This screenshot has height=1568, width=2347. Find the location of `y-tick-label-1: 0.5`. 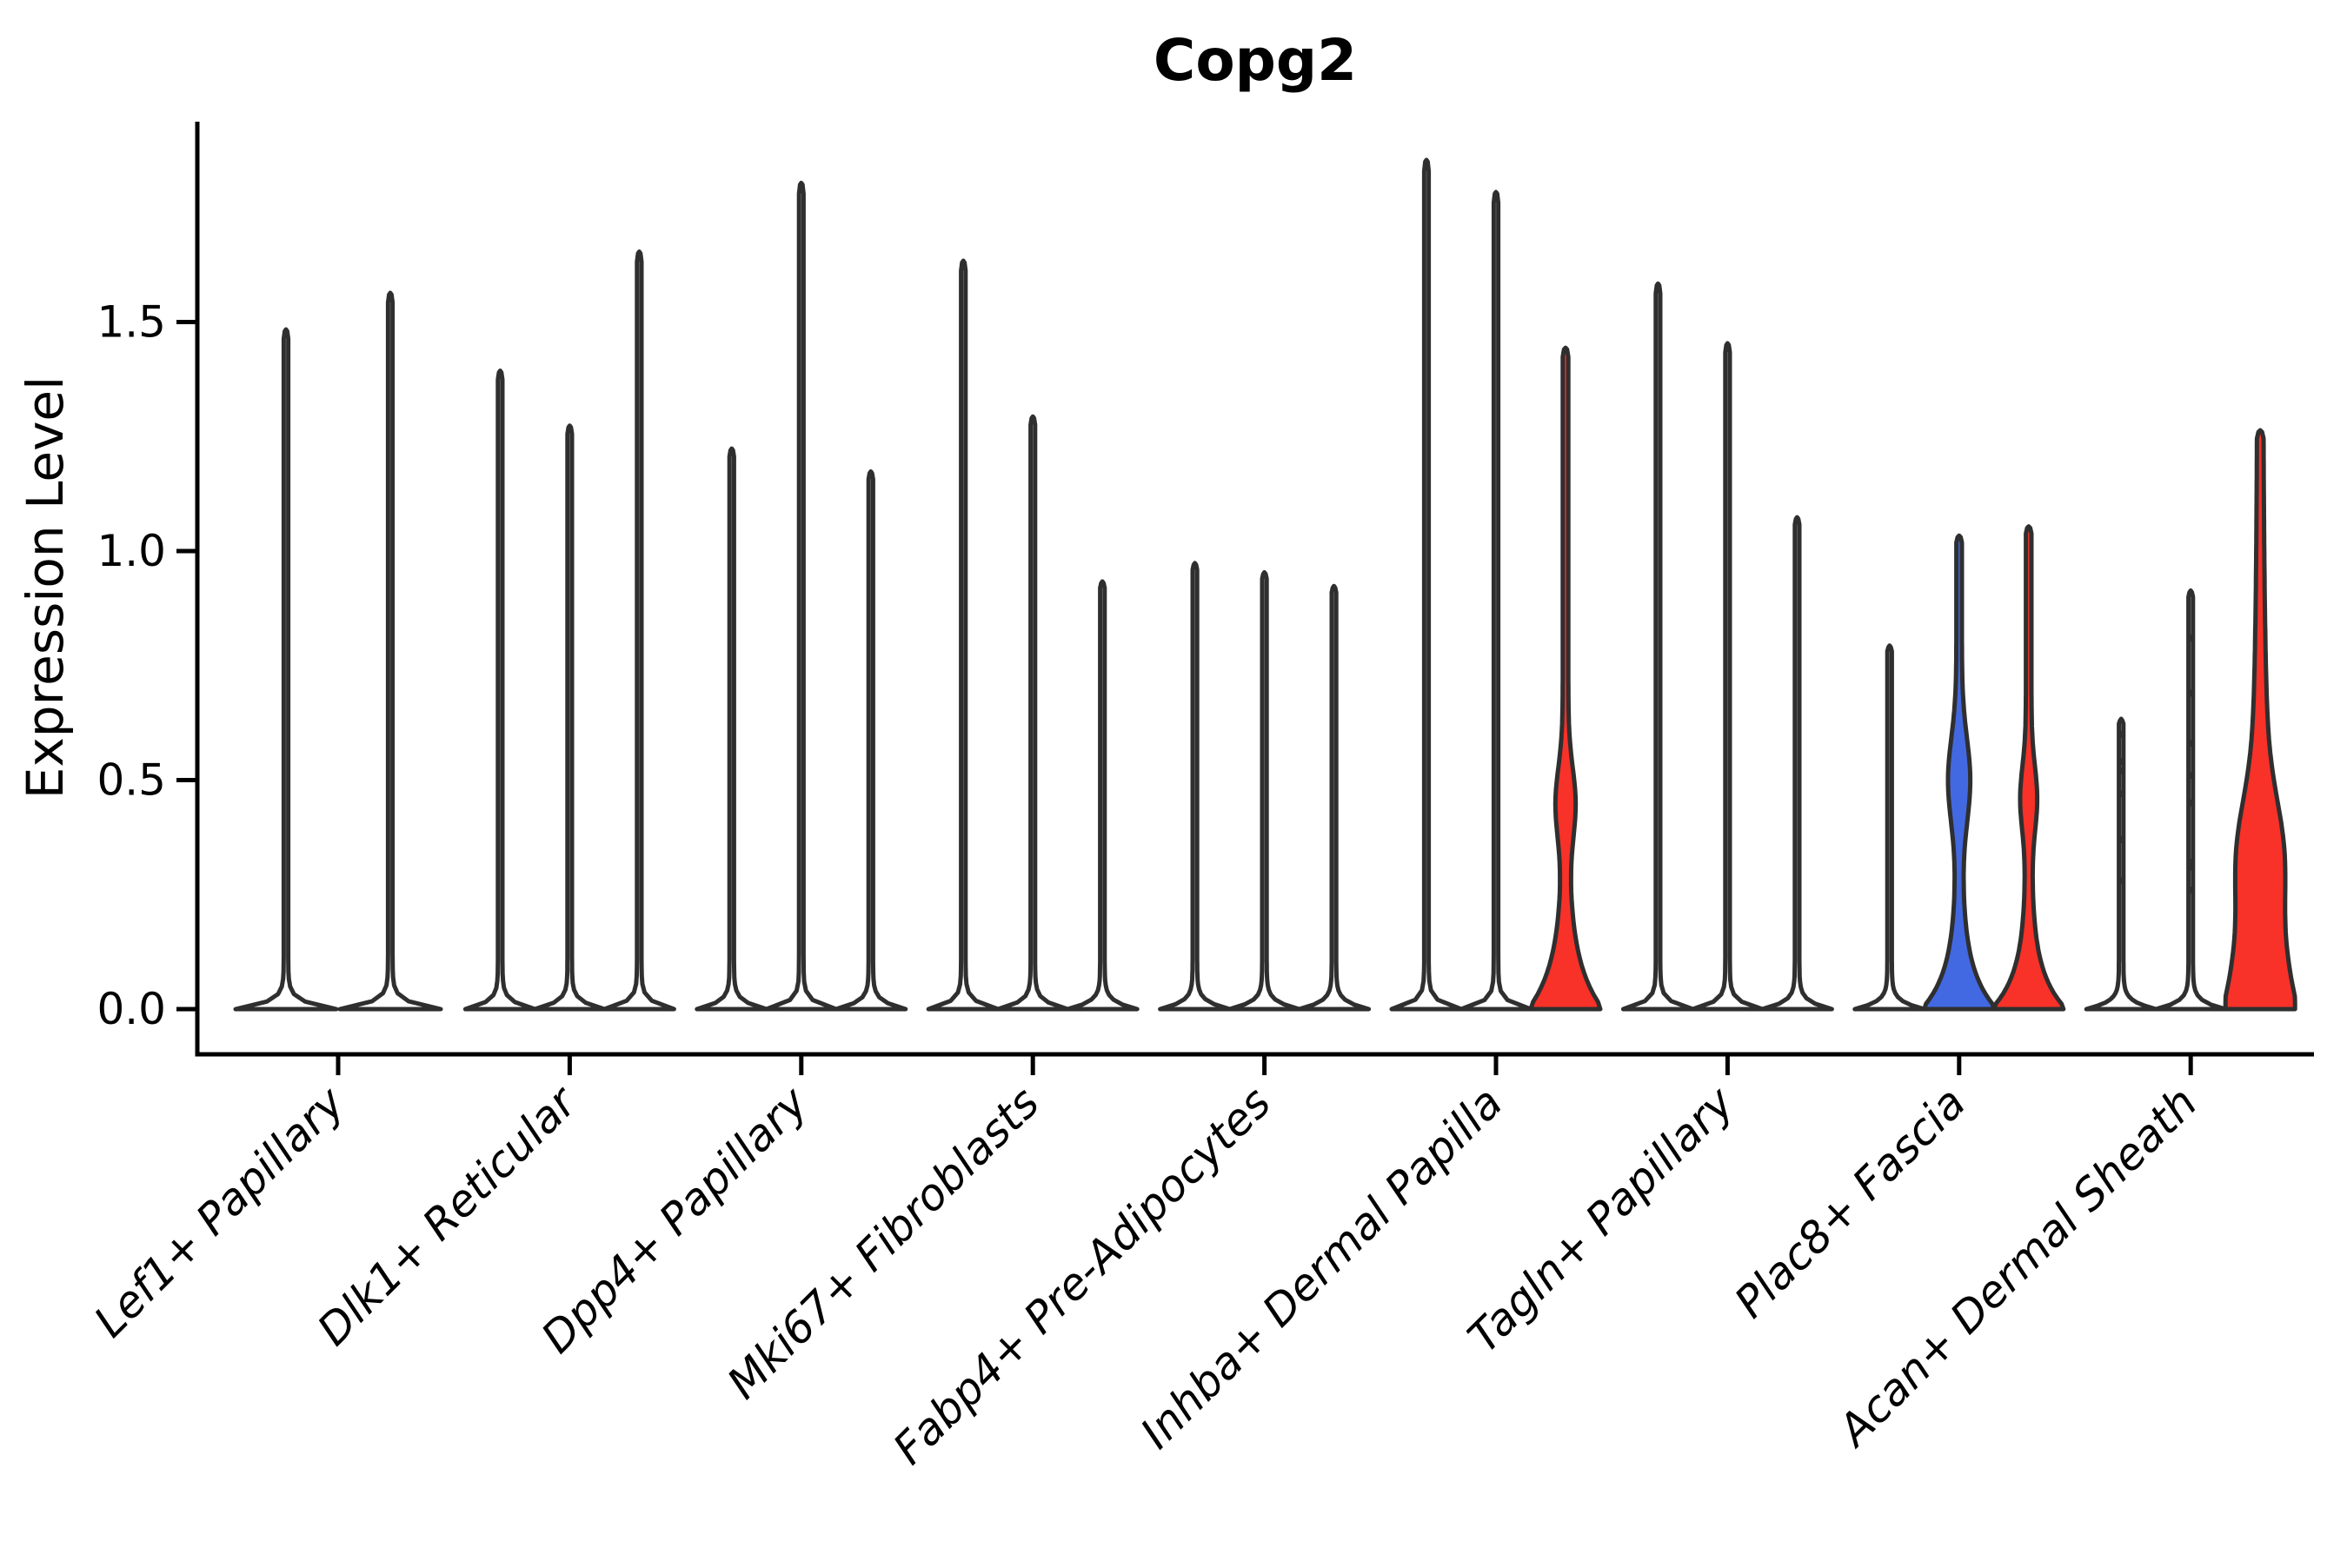

y-tick-label-1: 0.5 is located at coordinates (131, 780).